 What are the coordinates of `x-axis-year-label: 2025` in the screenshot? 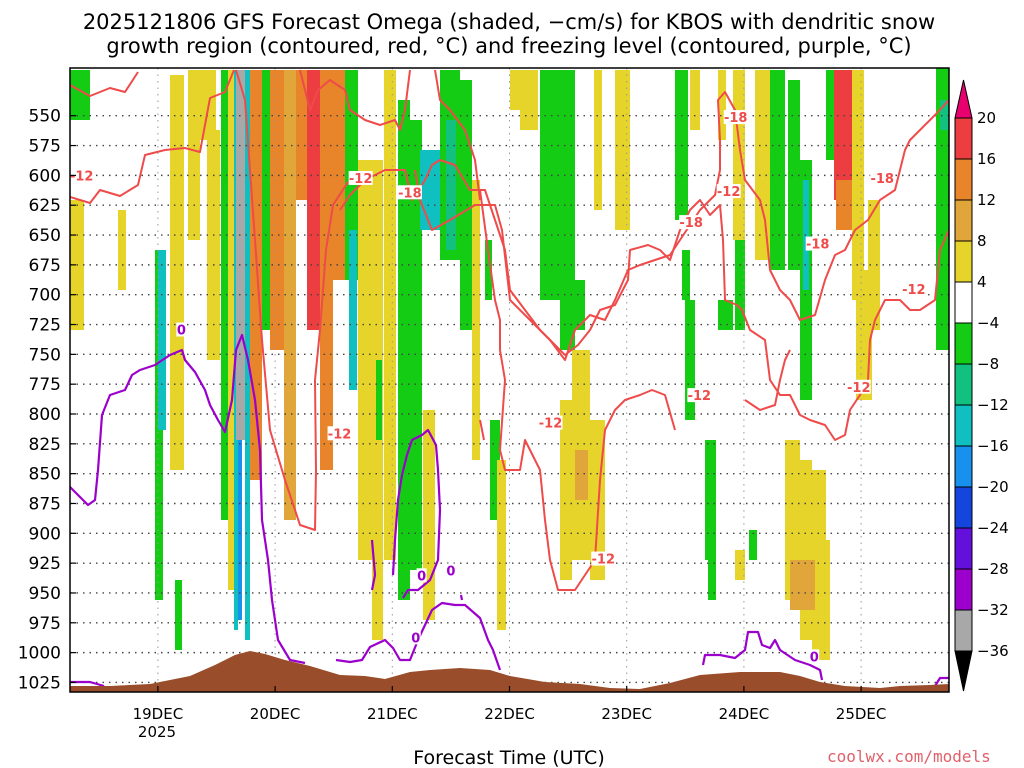 It's located at (157, 732).